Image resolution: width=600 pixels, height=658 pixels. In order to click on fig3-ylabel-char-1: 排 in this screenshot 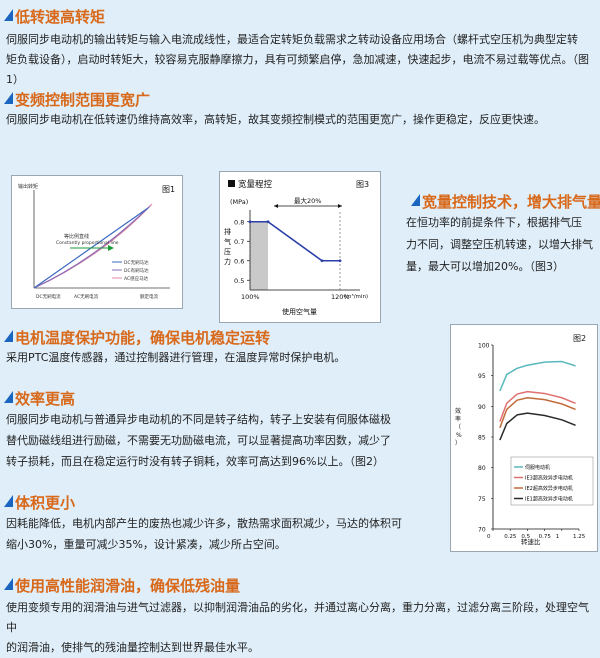, I will do `click(227, 231)`.